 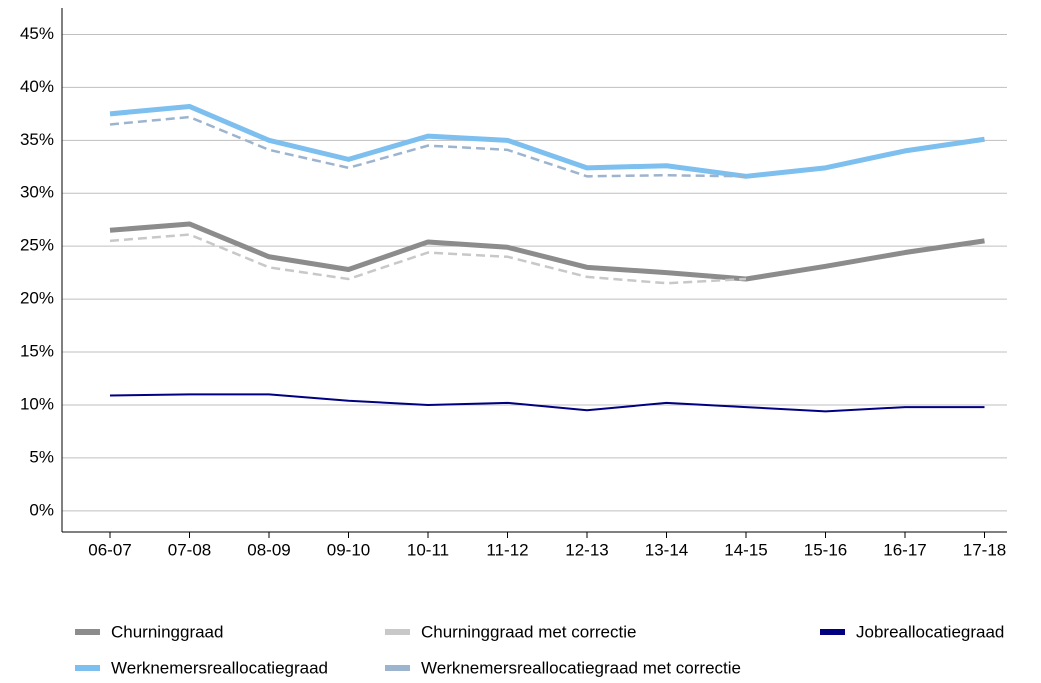 I want to click on x-tick-label: 09-10, so click(x=348, y=549).